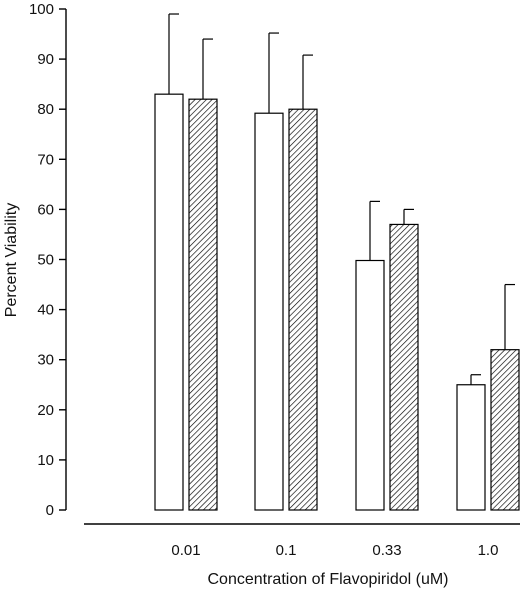 This screenshot has width=520, height=590. Describe the element at coordinates (45, 59) in the screenshot. I see `y-tick-label-90: 90` at that location.